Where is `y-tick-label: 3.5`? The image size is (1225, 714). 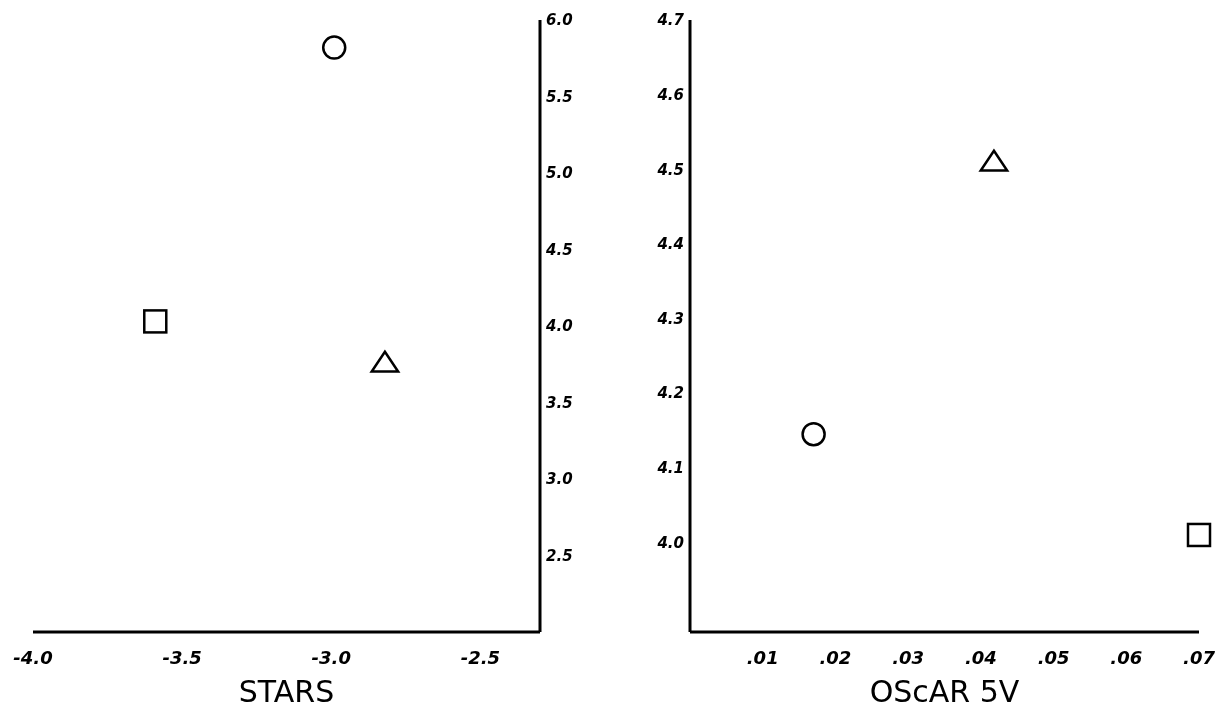 y-tick-label: 3.5 is located at coordinates (559, 402).